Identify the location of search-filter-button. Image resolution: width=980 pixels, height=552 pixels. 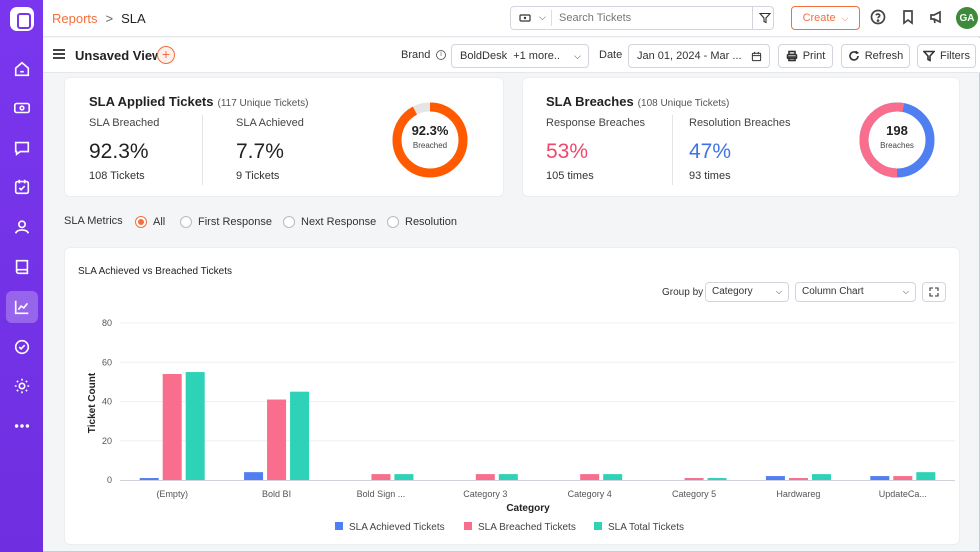
(764, 18).